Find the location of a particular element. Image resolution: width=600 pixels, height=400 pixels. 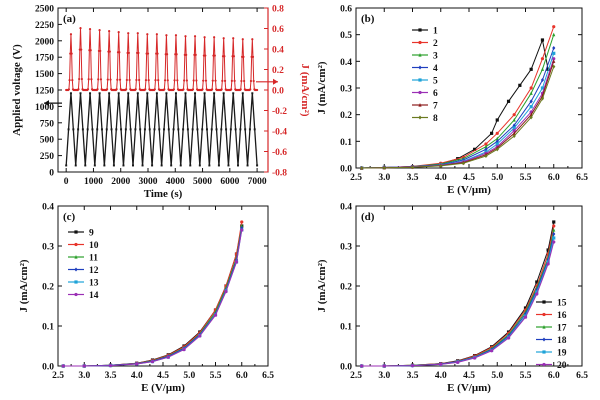

legend-label-6: 6 is located at coordinates (435, 94).